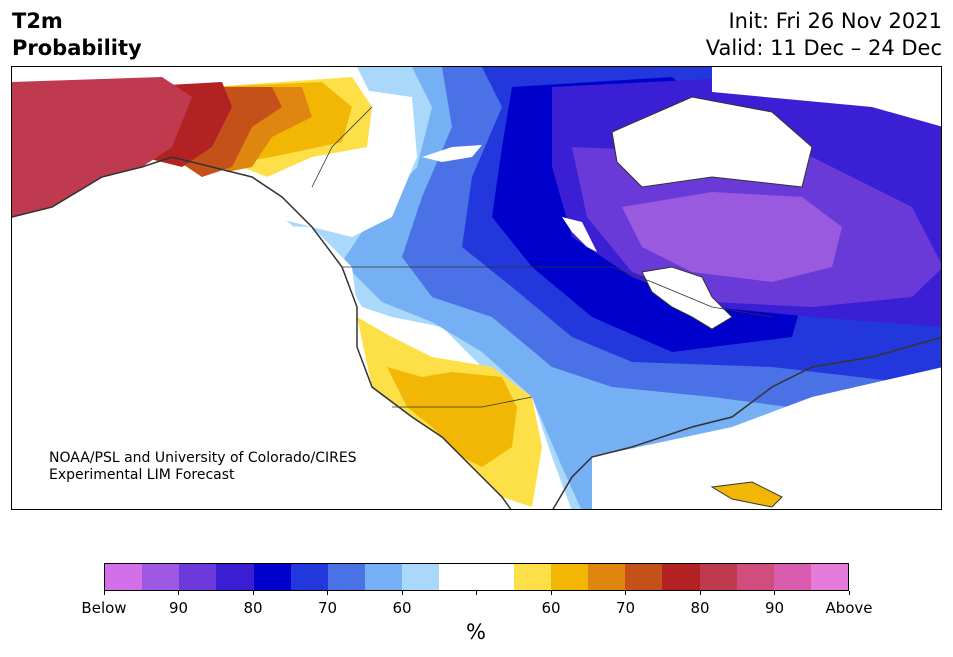 The image size is (953, 657). I want to click on legend-tick-label: Above, so click(849, 608).